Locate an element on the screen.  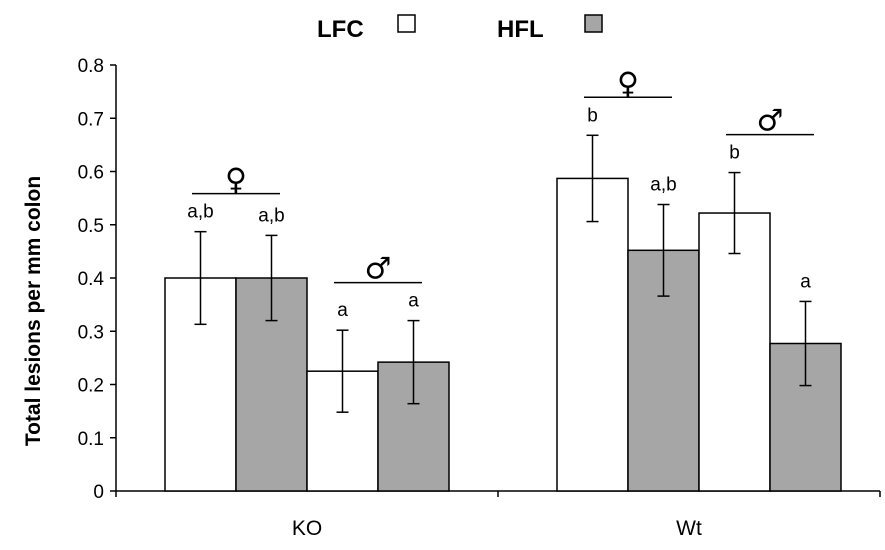
y-tick-label: 0.4 is located at coordinates (91, 279).